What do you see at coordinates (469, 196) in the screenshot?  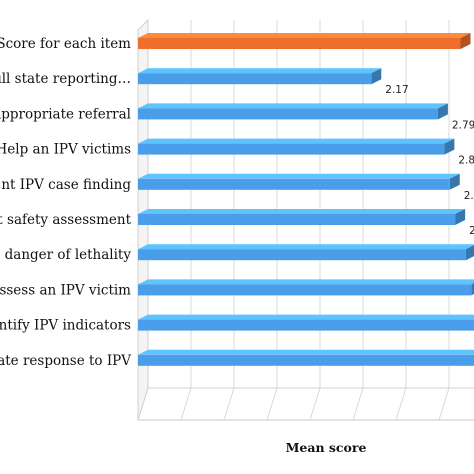 I see `value-label: 2.9` at bounding box center [469, 196].